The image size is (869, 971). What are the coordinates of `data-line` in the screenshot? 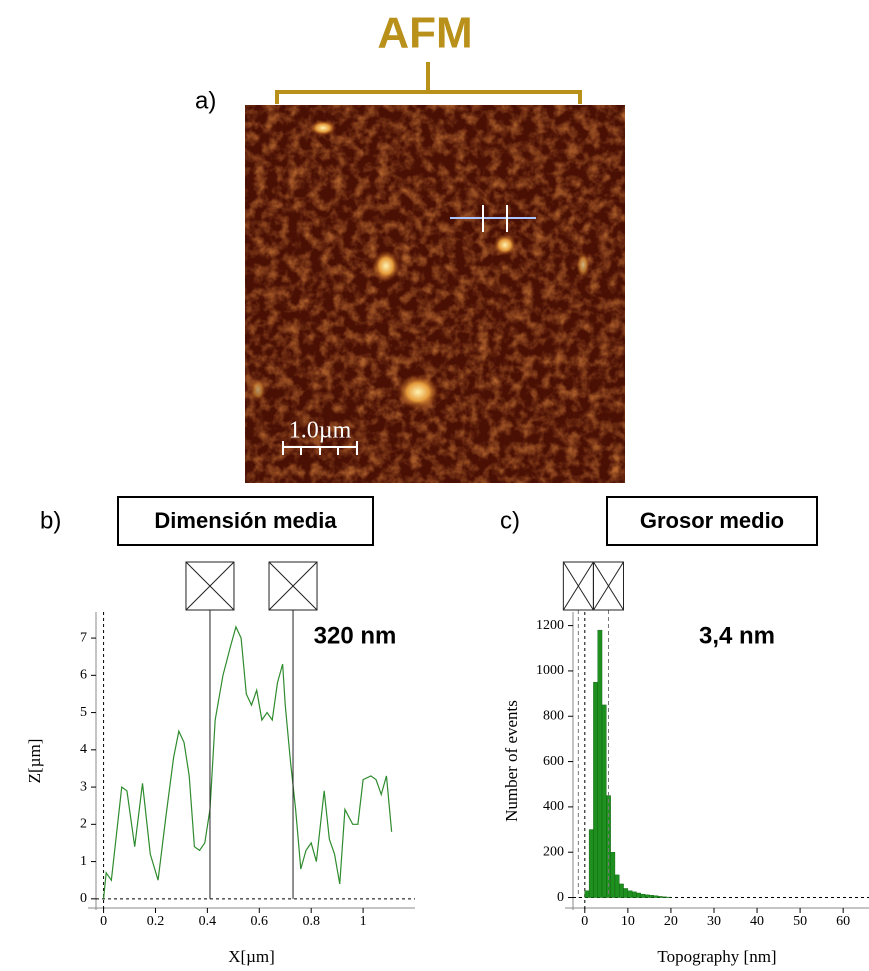 It's located at (247, 762).